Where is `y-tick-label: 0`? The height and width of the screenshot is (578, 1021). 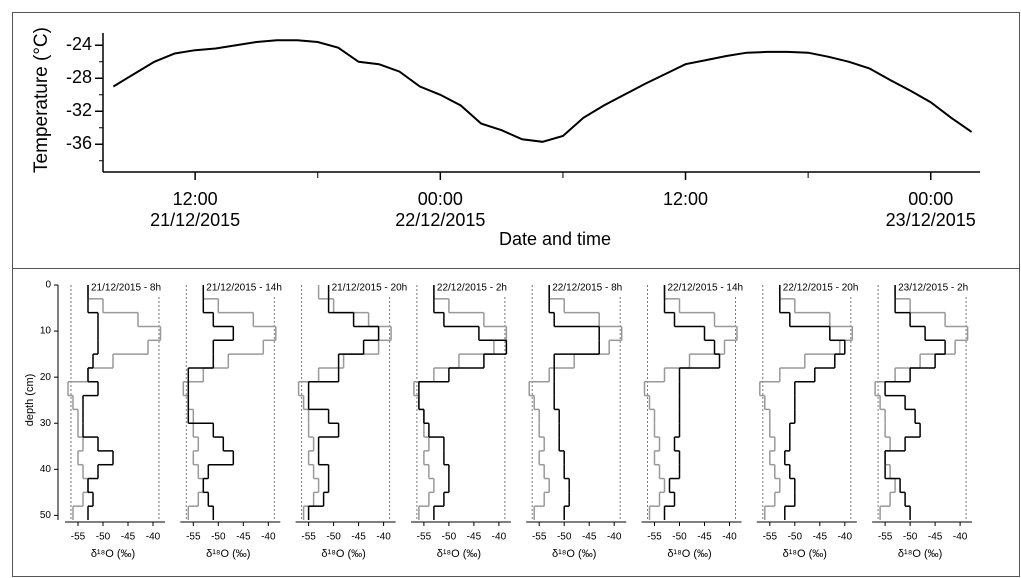 y-tick-label: 0 is located at coordinates (48, 285).